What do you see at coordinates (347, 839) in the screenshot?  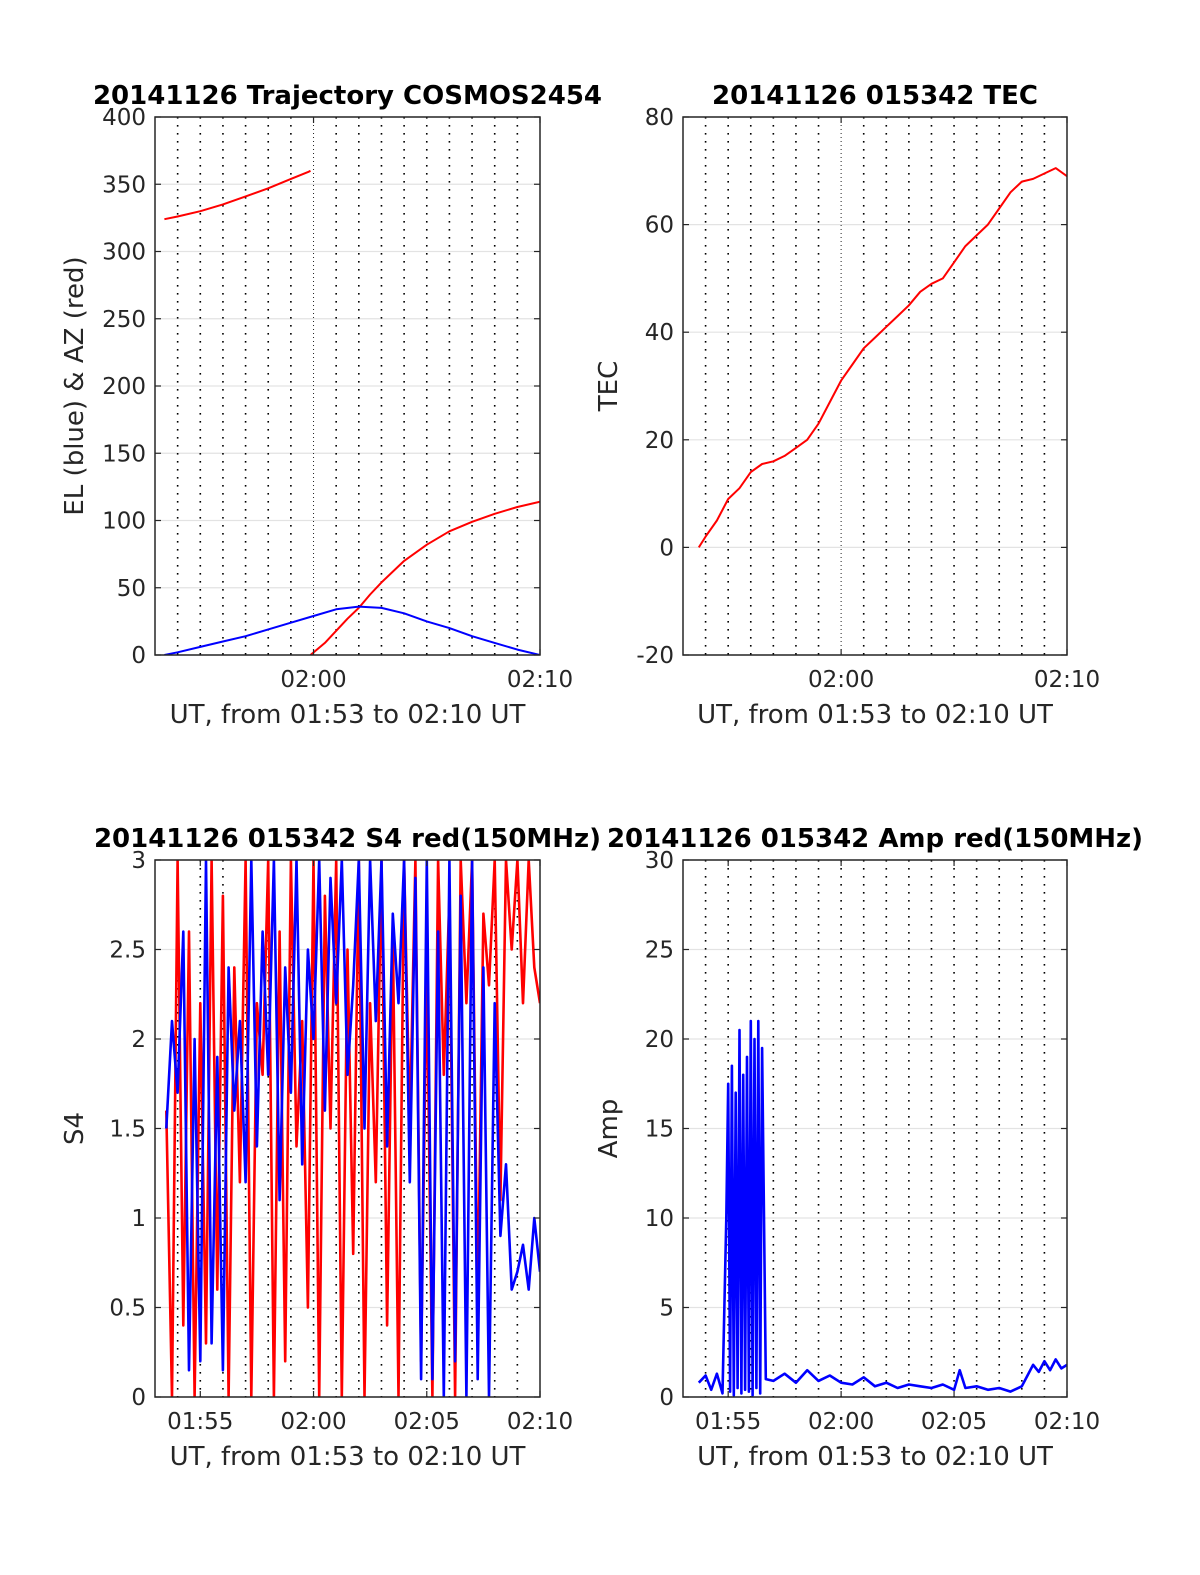 I see `chart-title: 20141126 015342 S4 red(150MHz)` at bounding box center [347, 839].